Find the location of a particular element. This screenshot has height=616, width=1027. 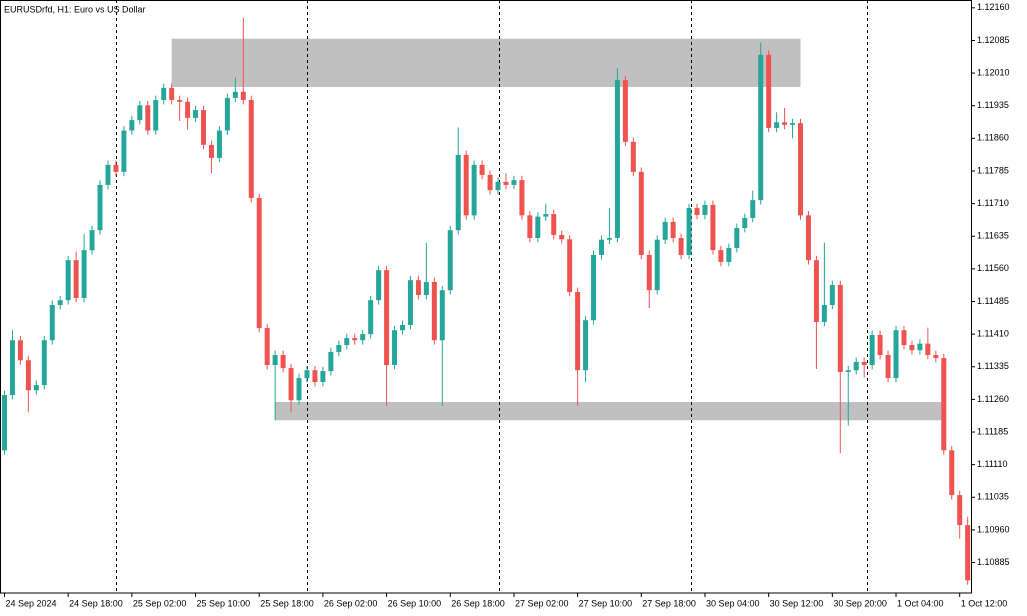

x-tick-label: 26 Sep 02:00 is located at coordinates (351, 603).